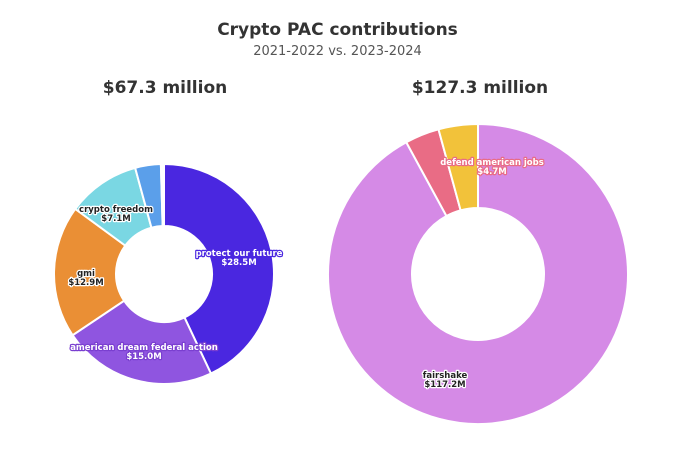 Image resolution: width=675 pixels, height=470 pixels. What do you see at coordinates (143, 357) in the screenshot?
I see `slice-value-american-dream-federal-action: $15.0M` at bounding box center [143, 357].